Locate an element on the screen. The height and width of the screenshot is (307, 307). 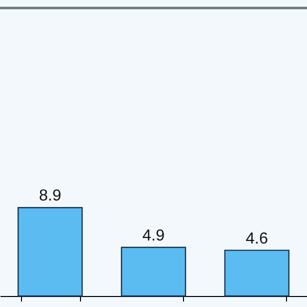
data-label: 4.9 is located at coordinates (153, 235).